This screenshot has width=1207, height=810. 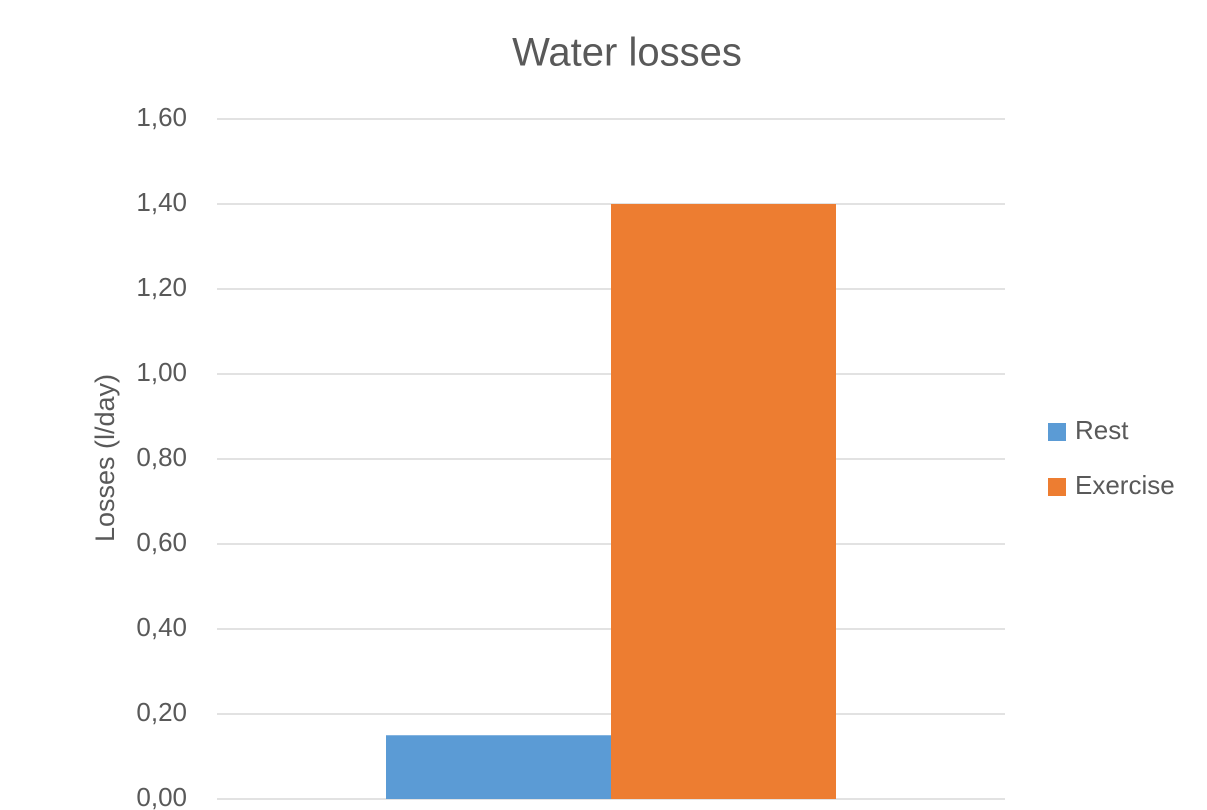 I want to click on legend-label: Rest, so click(x=1102, y=430).